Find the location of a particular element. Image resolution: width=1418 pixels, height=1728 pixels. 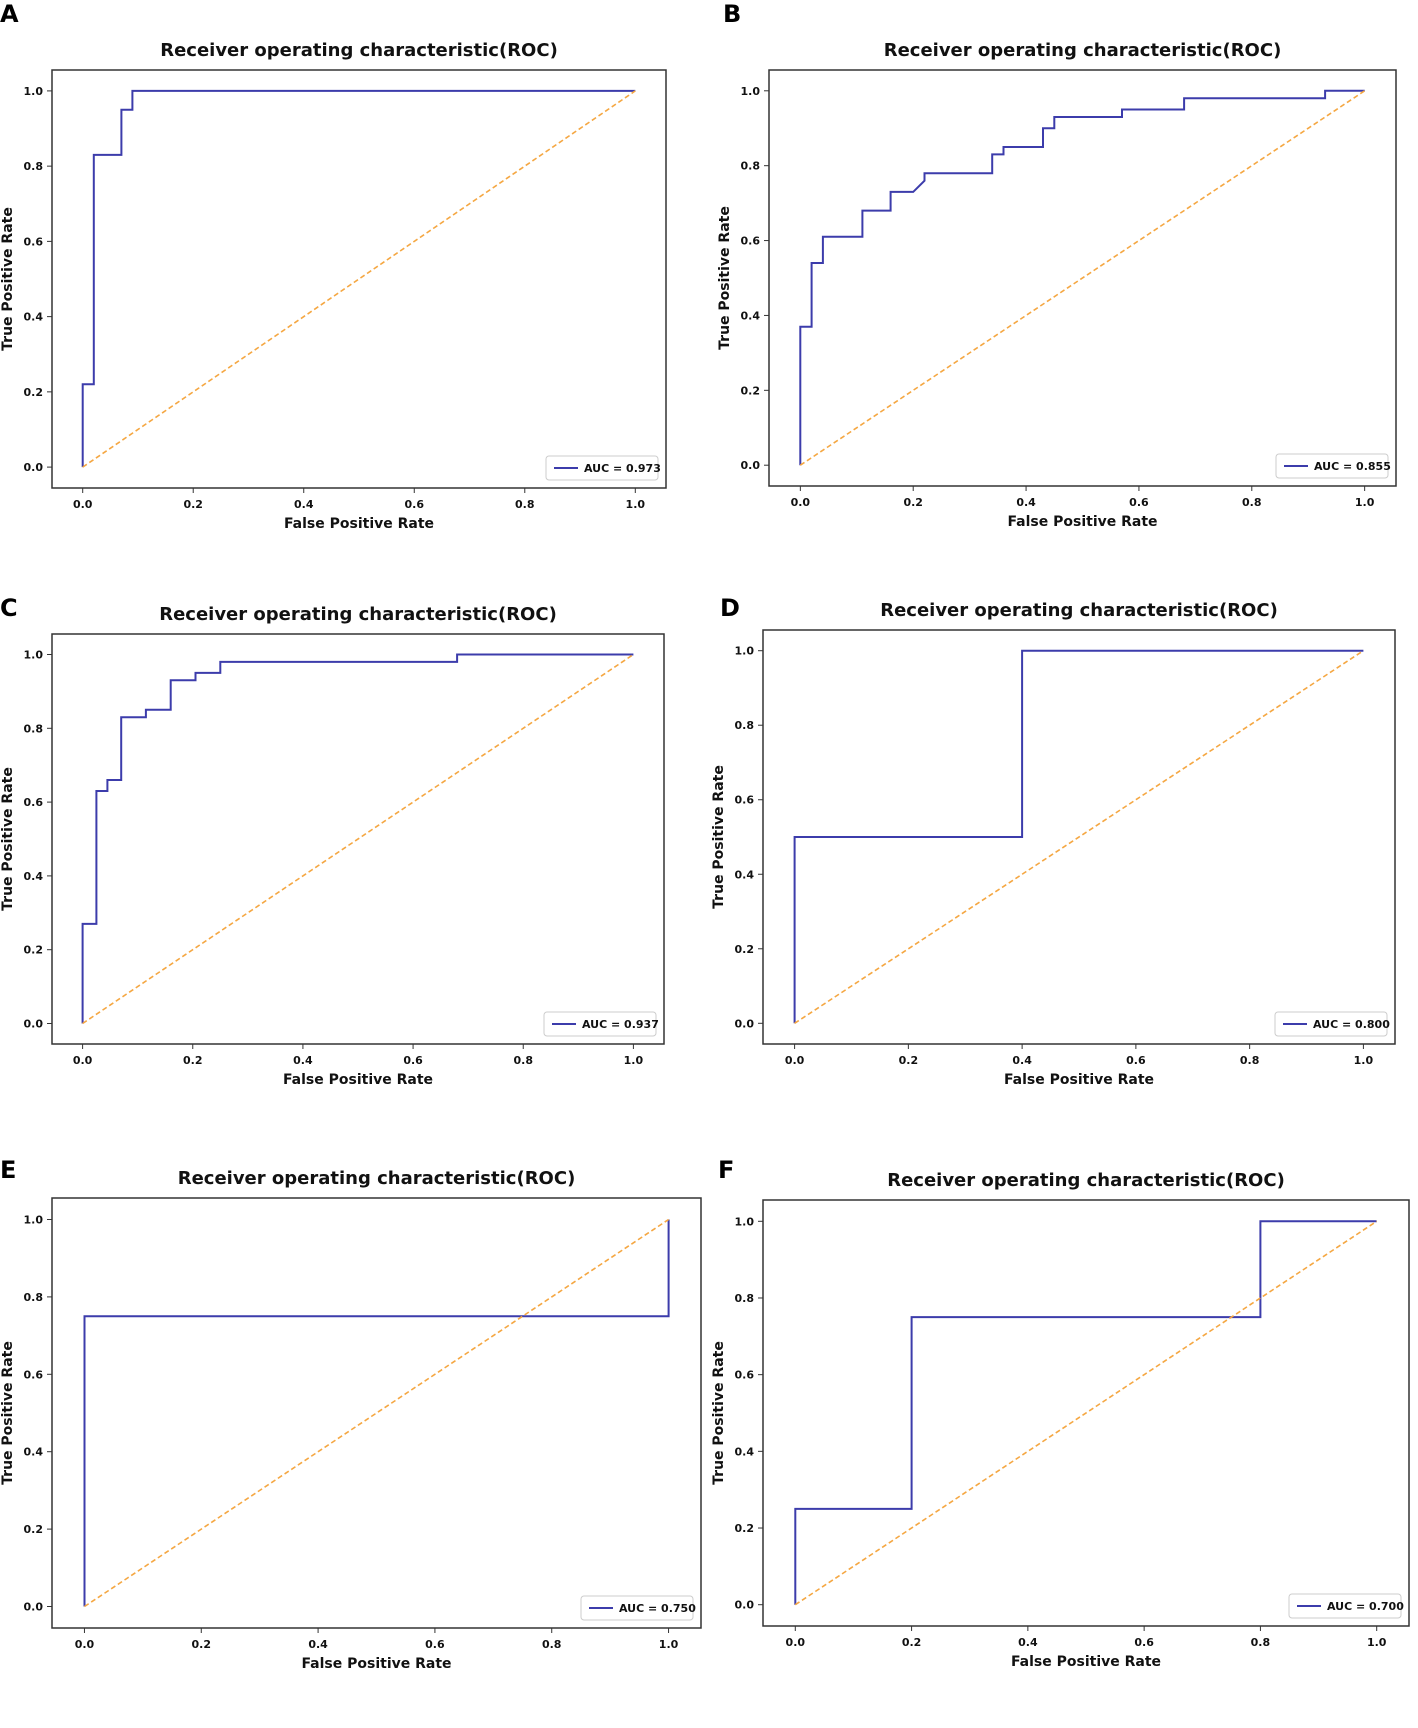

legend: AUC = 0.700 is located at coordinates (1346, 1606).